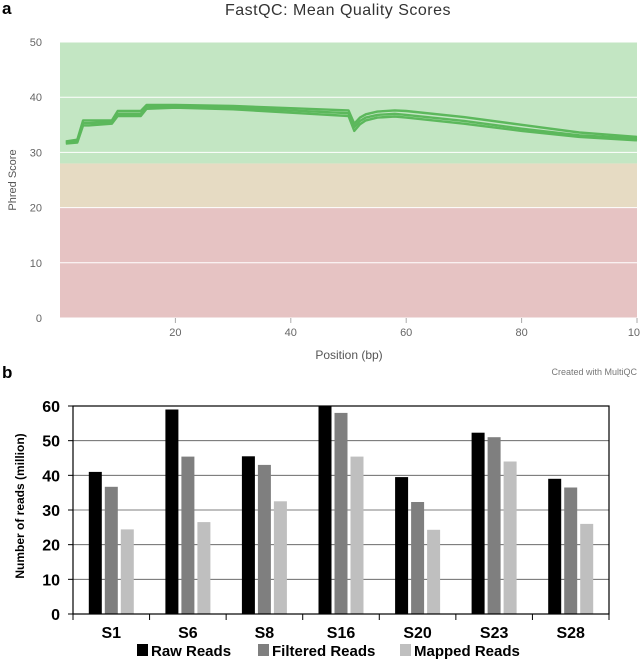 The image size is (640, 661). What do you see at coordinates (7, 9) in the screenshot?
I see `panel-a-label: a` at bounding box center [7, 9].